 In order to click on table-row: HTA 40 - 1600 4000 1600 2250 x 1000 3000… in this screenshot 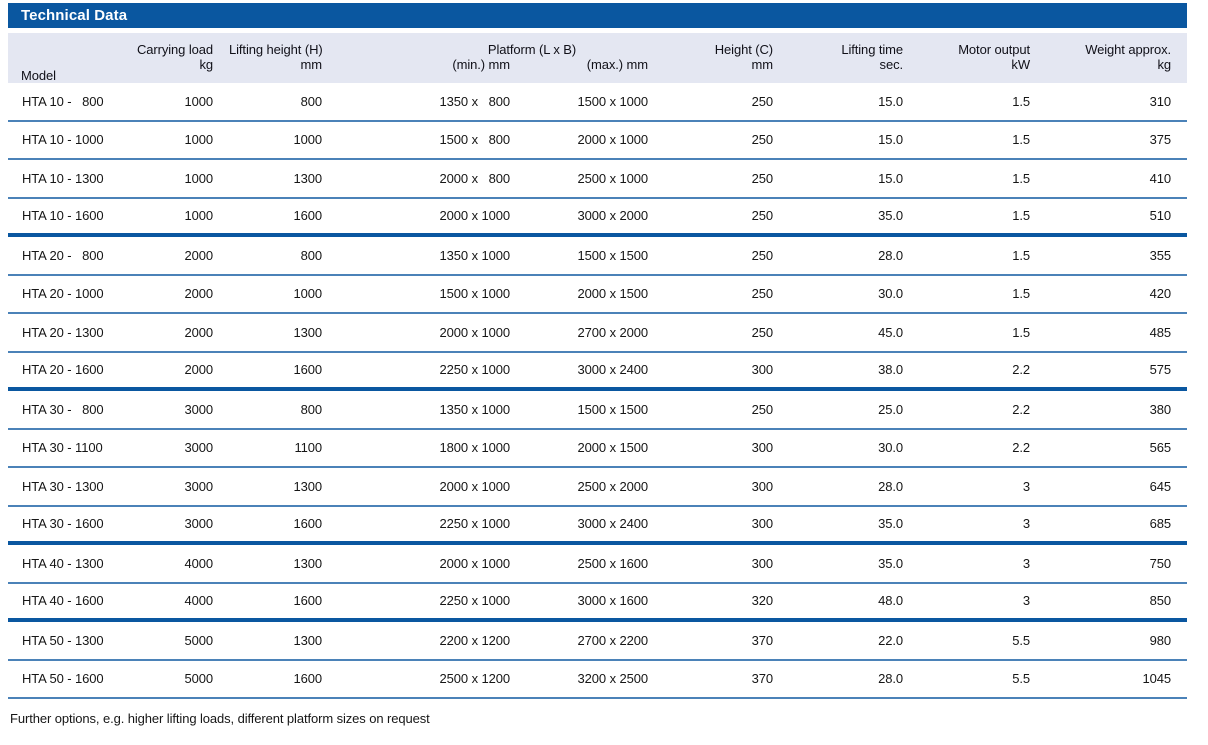, I will do `click(597, 602)`.